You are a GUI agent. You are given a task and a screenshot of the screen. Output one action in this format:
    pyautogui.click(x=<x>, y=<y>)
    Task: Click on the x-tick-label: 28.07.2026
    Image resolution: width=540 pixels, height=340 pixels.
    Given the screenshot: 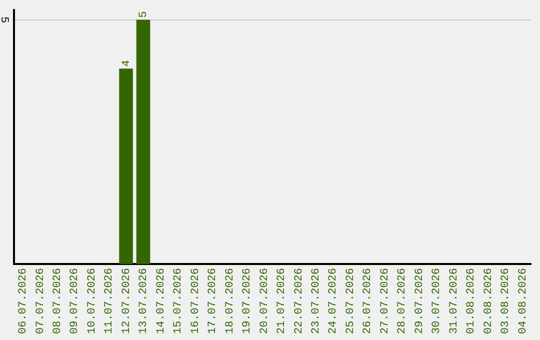 What is the action you would take?
    pyautogui.click(x=402, y=301)
    